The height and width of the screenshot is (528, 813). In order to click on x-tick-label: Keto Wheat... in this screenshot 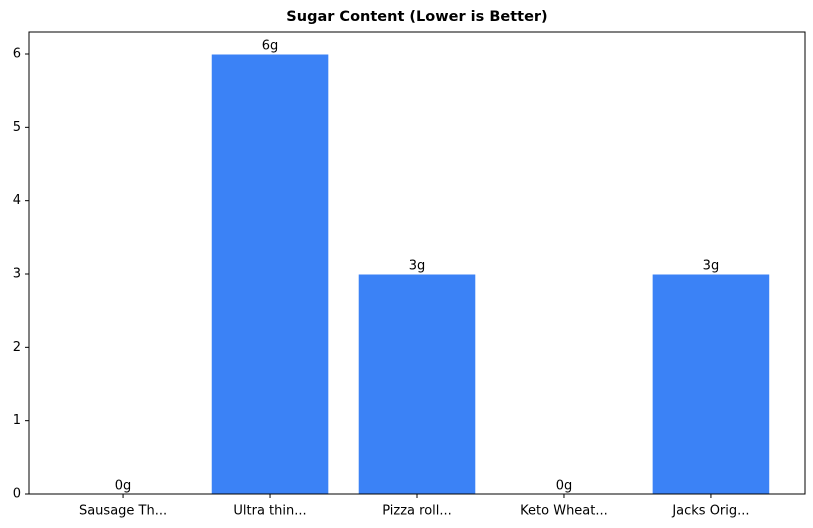, I will do `click(564, 511)`.